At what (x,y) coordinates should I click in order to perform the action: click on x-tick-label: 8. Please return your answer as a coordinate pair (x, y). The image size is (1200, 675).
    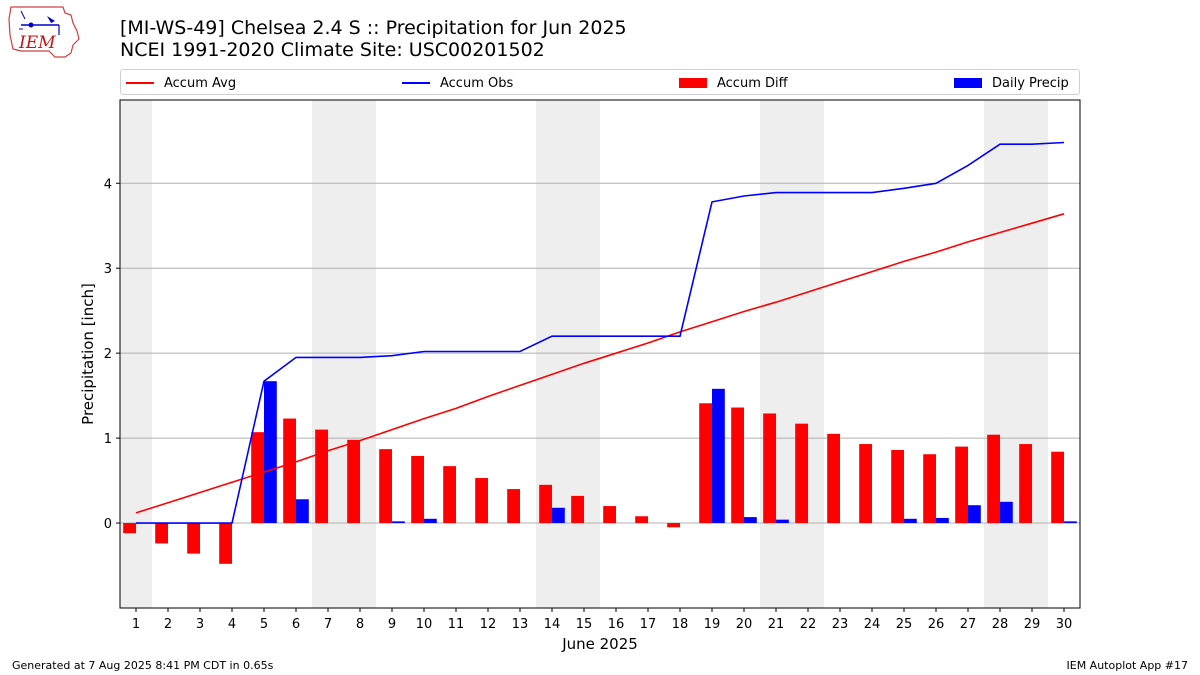
    Looking at the image, I should click on (360, 624).